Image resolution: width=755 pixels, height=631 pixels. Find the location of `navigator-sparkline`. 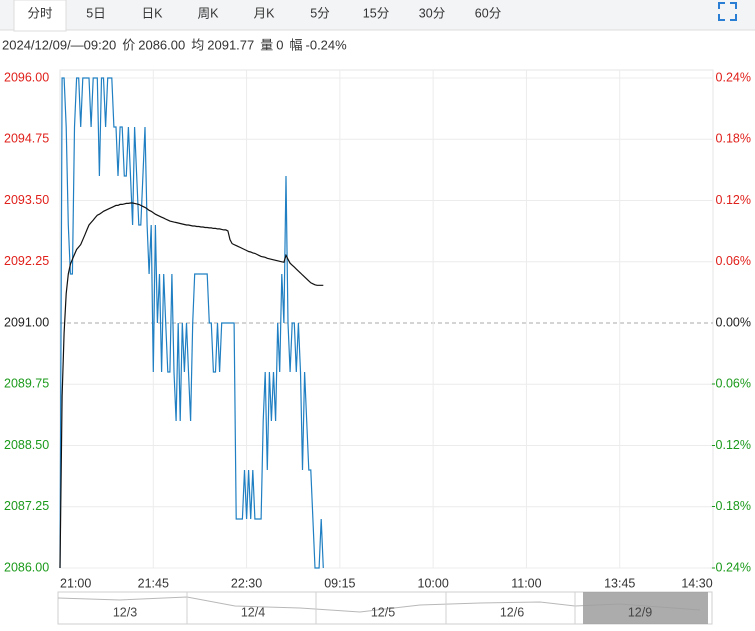

navigator-sparkline is located at coordinates (379, 604).